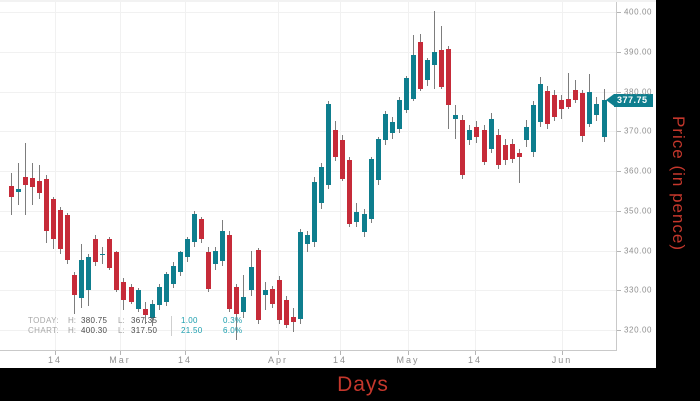 The height and width of the screenshot is (401, 700). Describe the element at coordinates (638, 12) in the screenshot. I see `y-tick-label: 400.00` at that location.